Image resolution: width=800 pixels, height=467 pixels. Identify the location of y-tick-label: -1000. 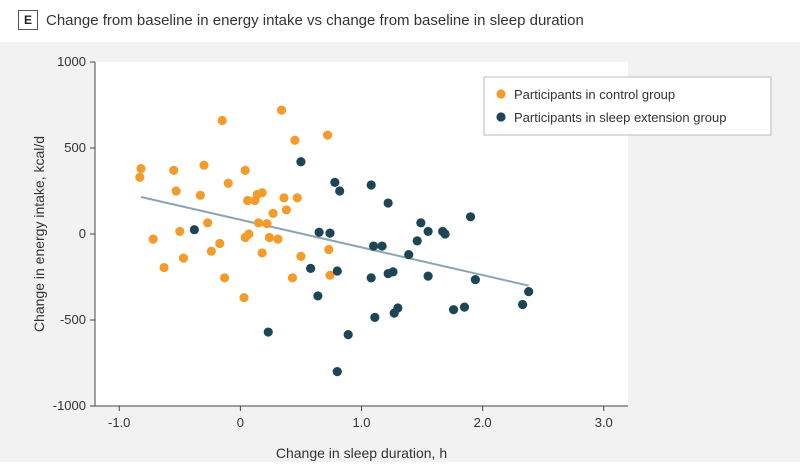
(69, 405).